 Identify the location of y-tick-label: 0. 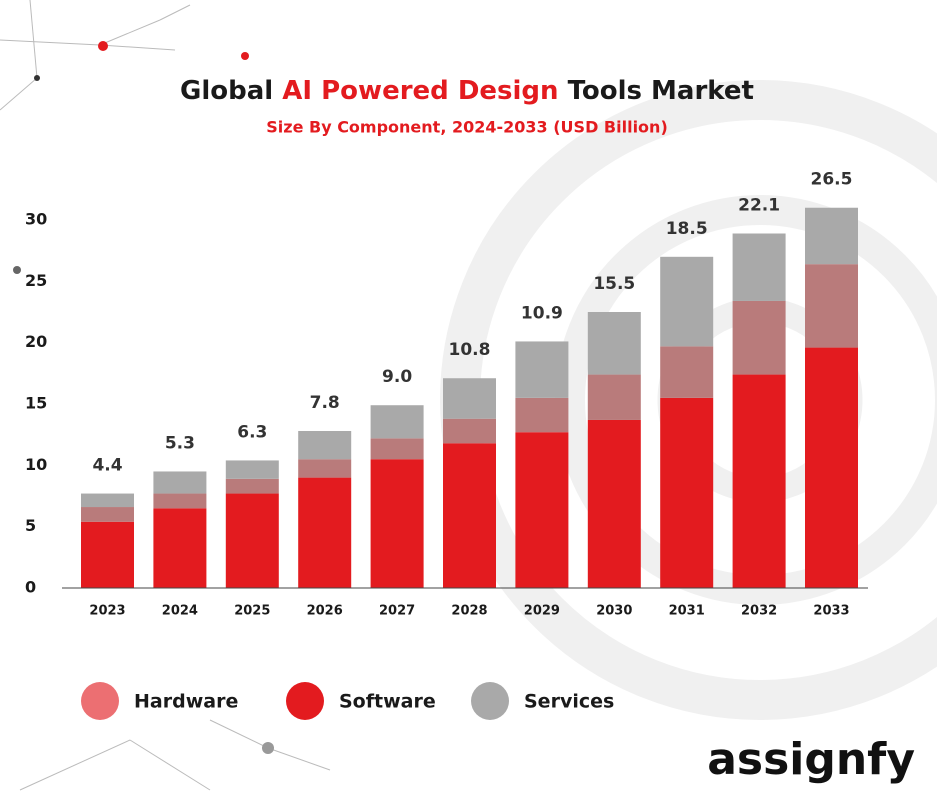
(30, 587).